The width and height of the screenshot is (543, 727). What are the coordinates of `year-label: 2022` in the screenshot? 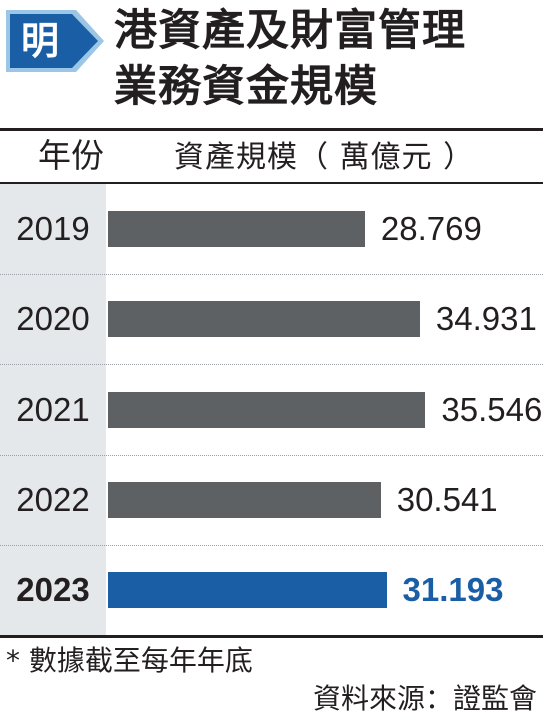 It's located at (53, 499).